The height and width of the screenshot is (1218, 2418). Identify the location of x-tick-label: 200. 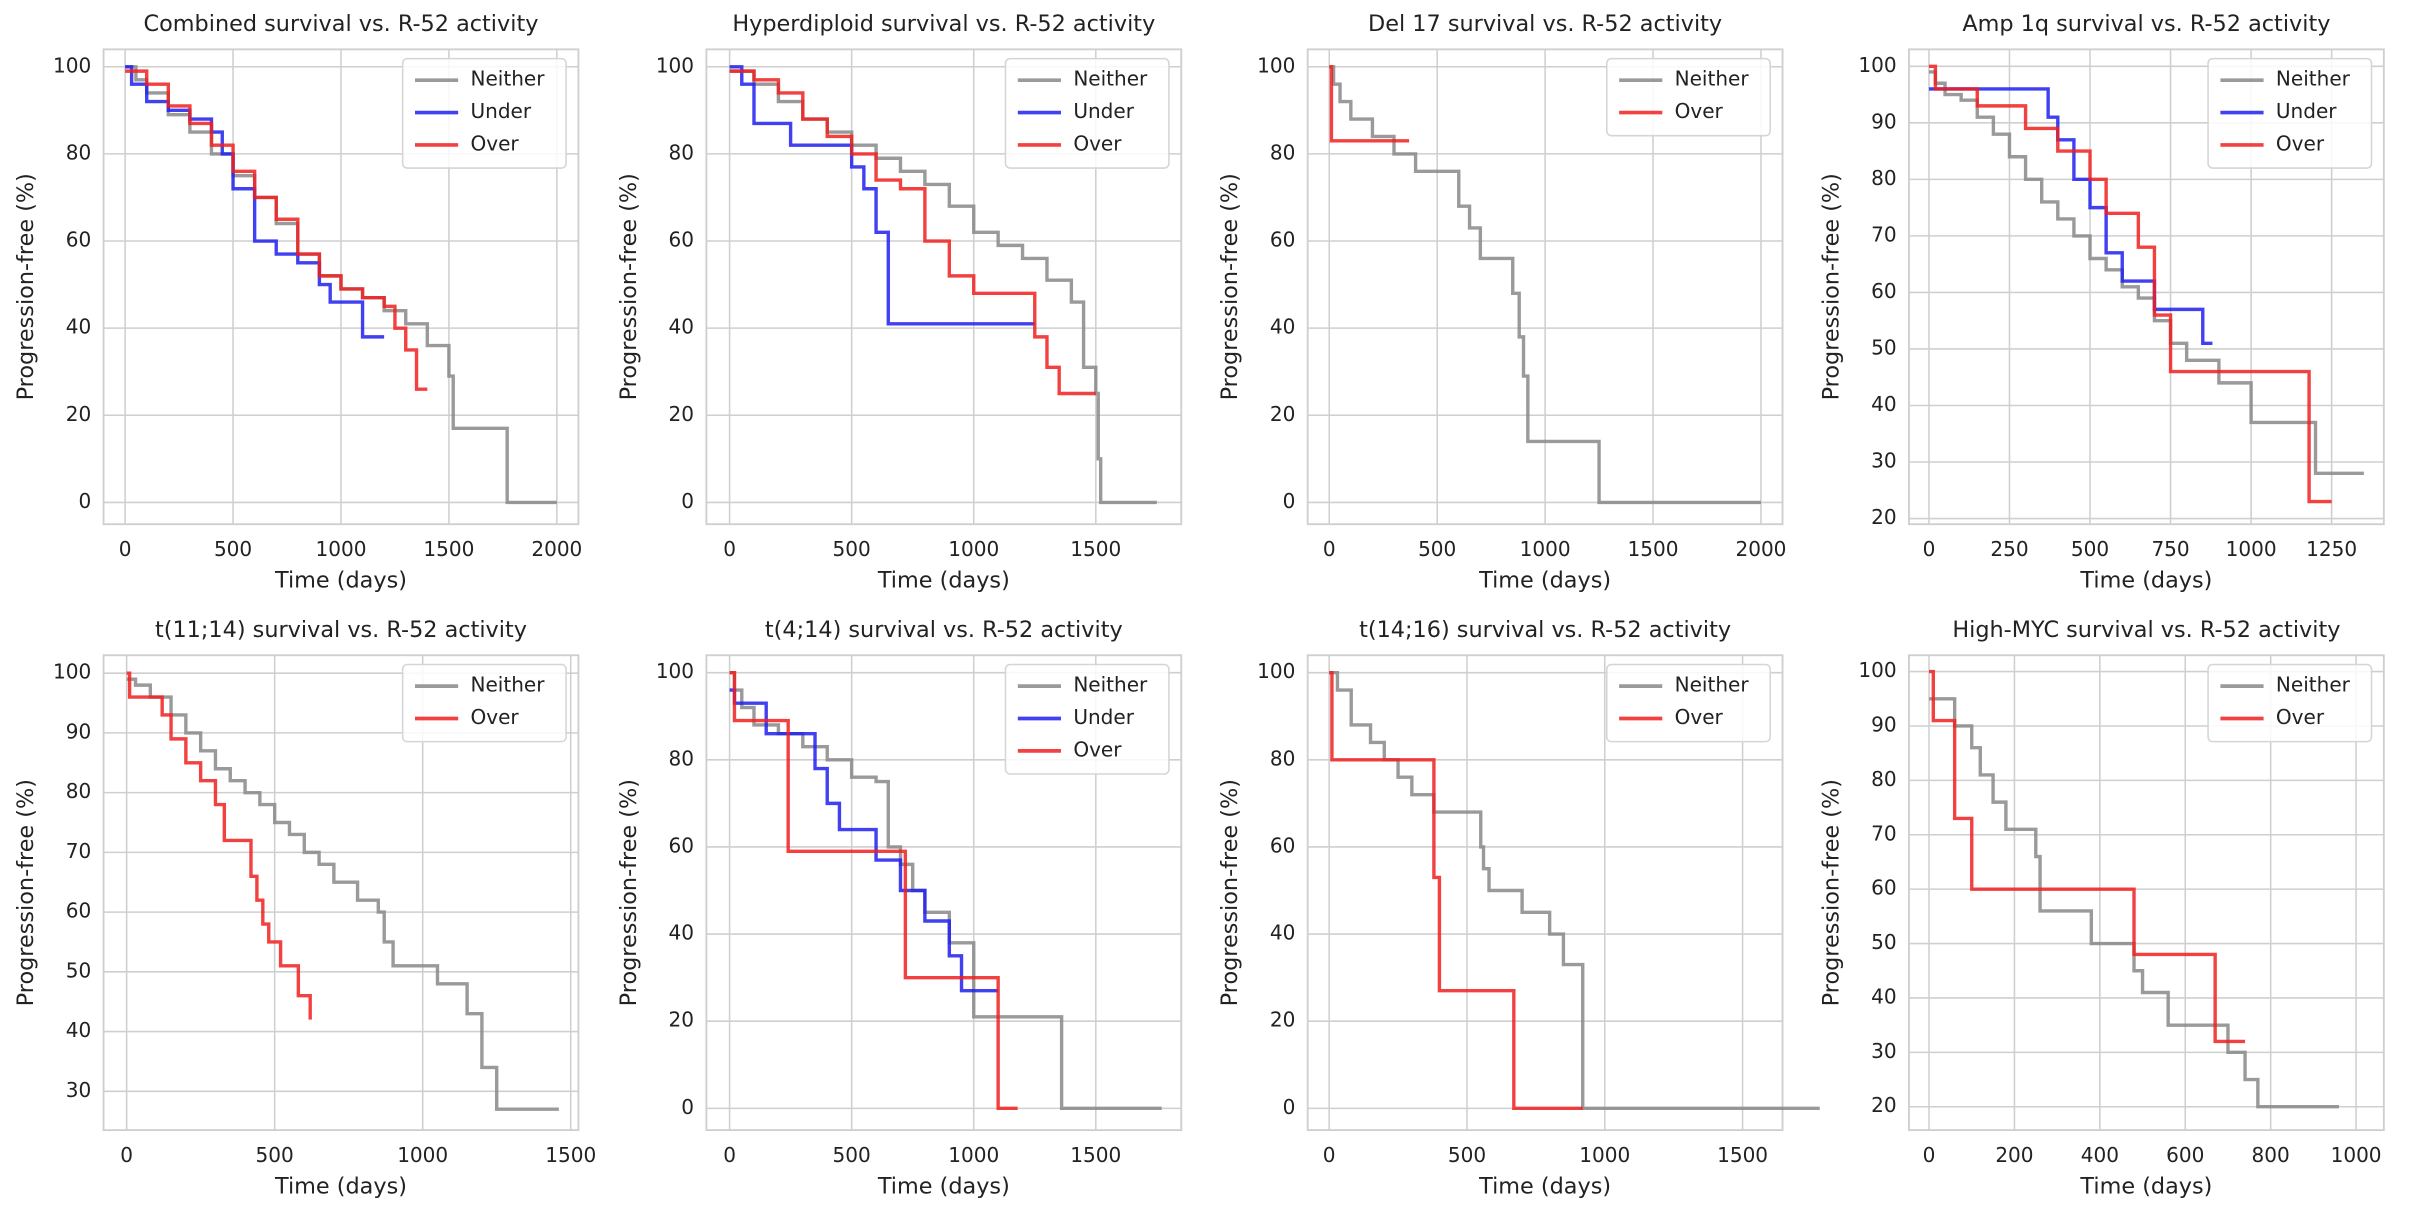
(2014, 1155).